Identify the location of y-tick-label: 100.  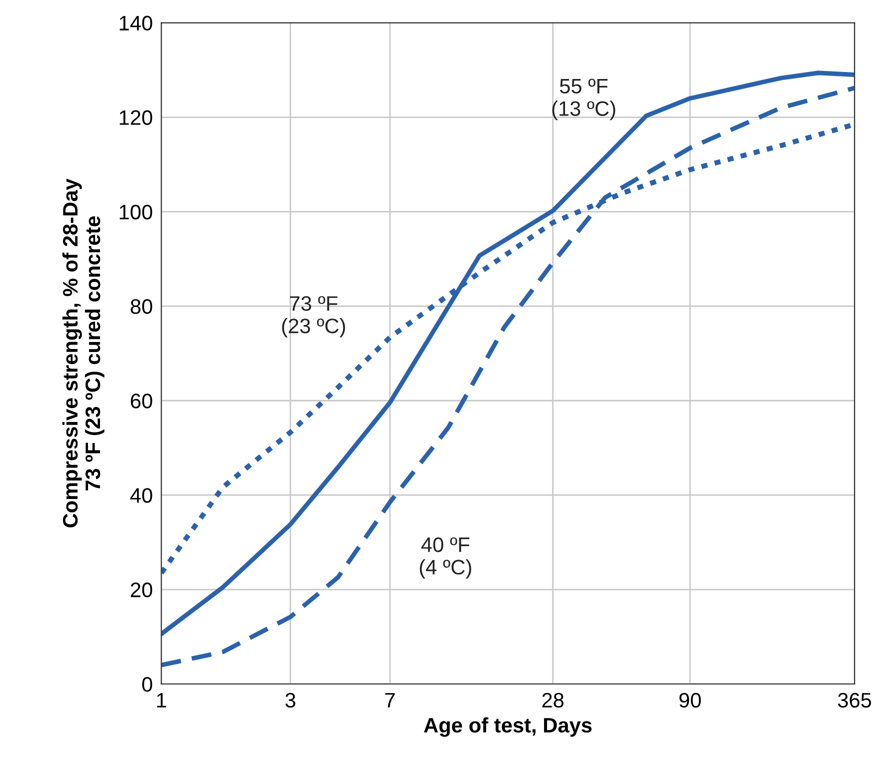
(136, 212).